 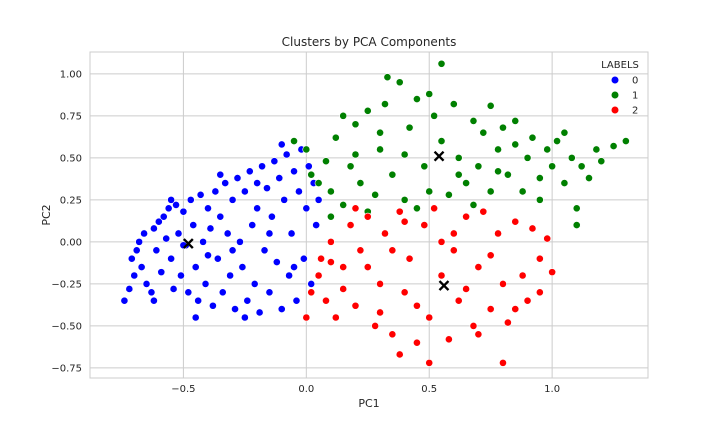 What do you see at coordinates (71, 74) in the screenshot?
I see `y-tick-label: 1.00` at bounding box center [71, 74].